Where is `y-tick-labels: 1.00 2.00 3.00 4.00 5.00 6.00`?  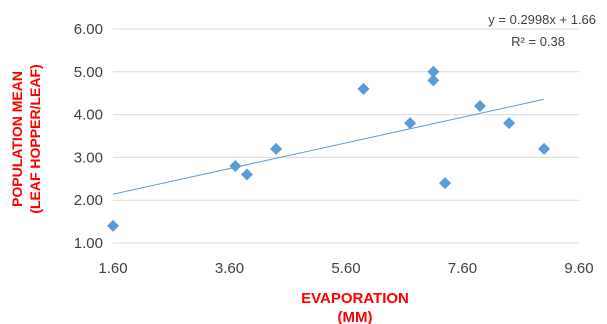
y-tick-labels: 1.00 2.00 3.00 4.00 5.00 6.00 is located at coordinates (88, 136).